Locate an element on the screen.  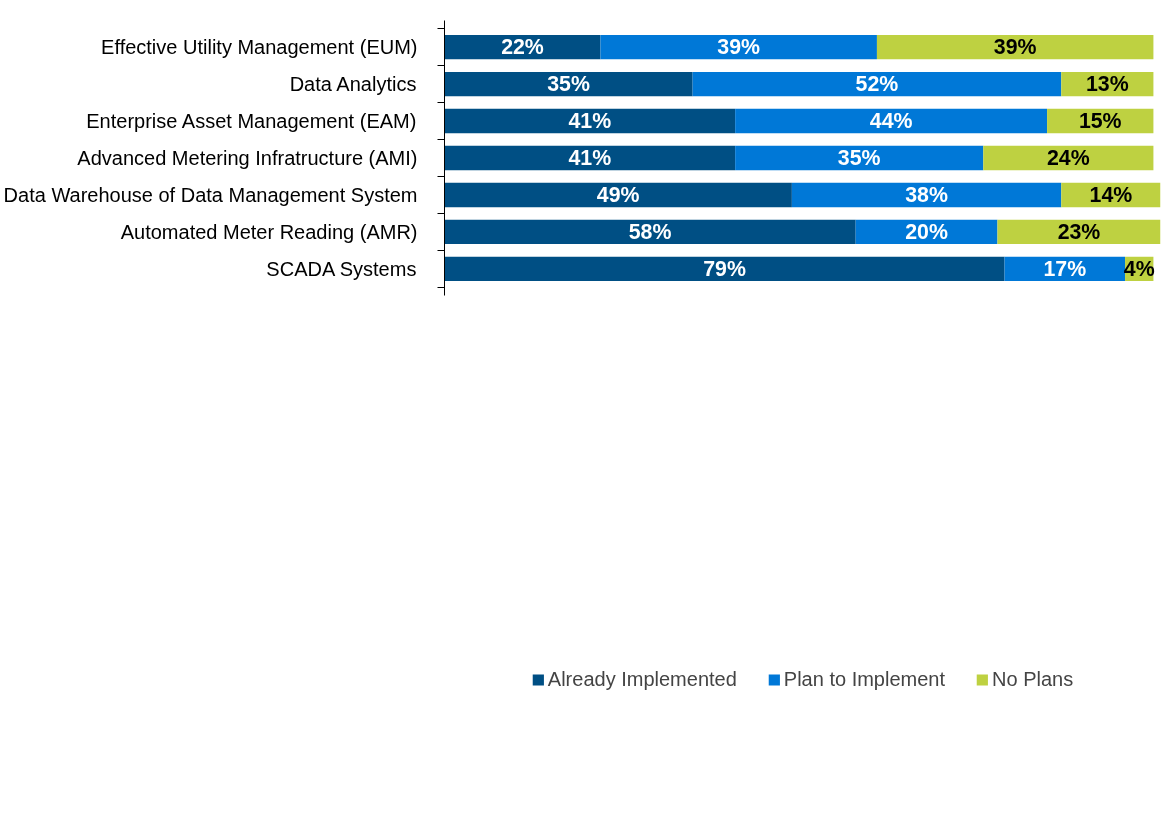
data-label: 38% is located at coordinates (926, 194).